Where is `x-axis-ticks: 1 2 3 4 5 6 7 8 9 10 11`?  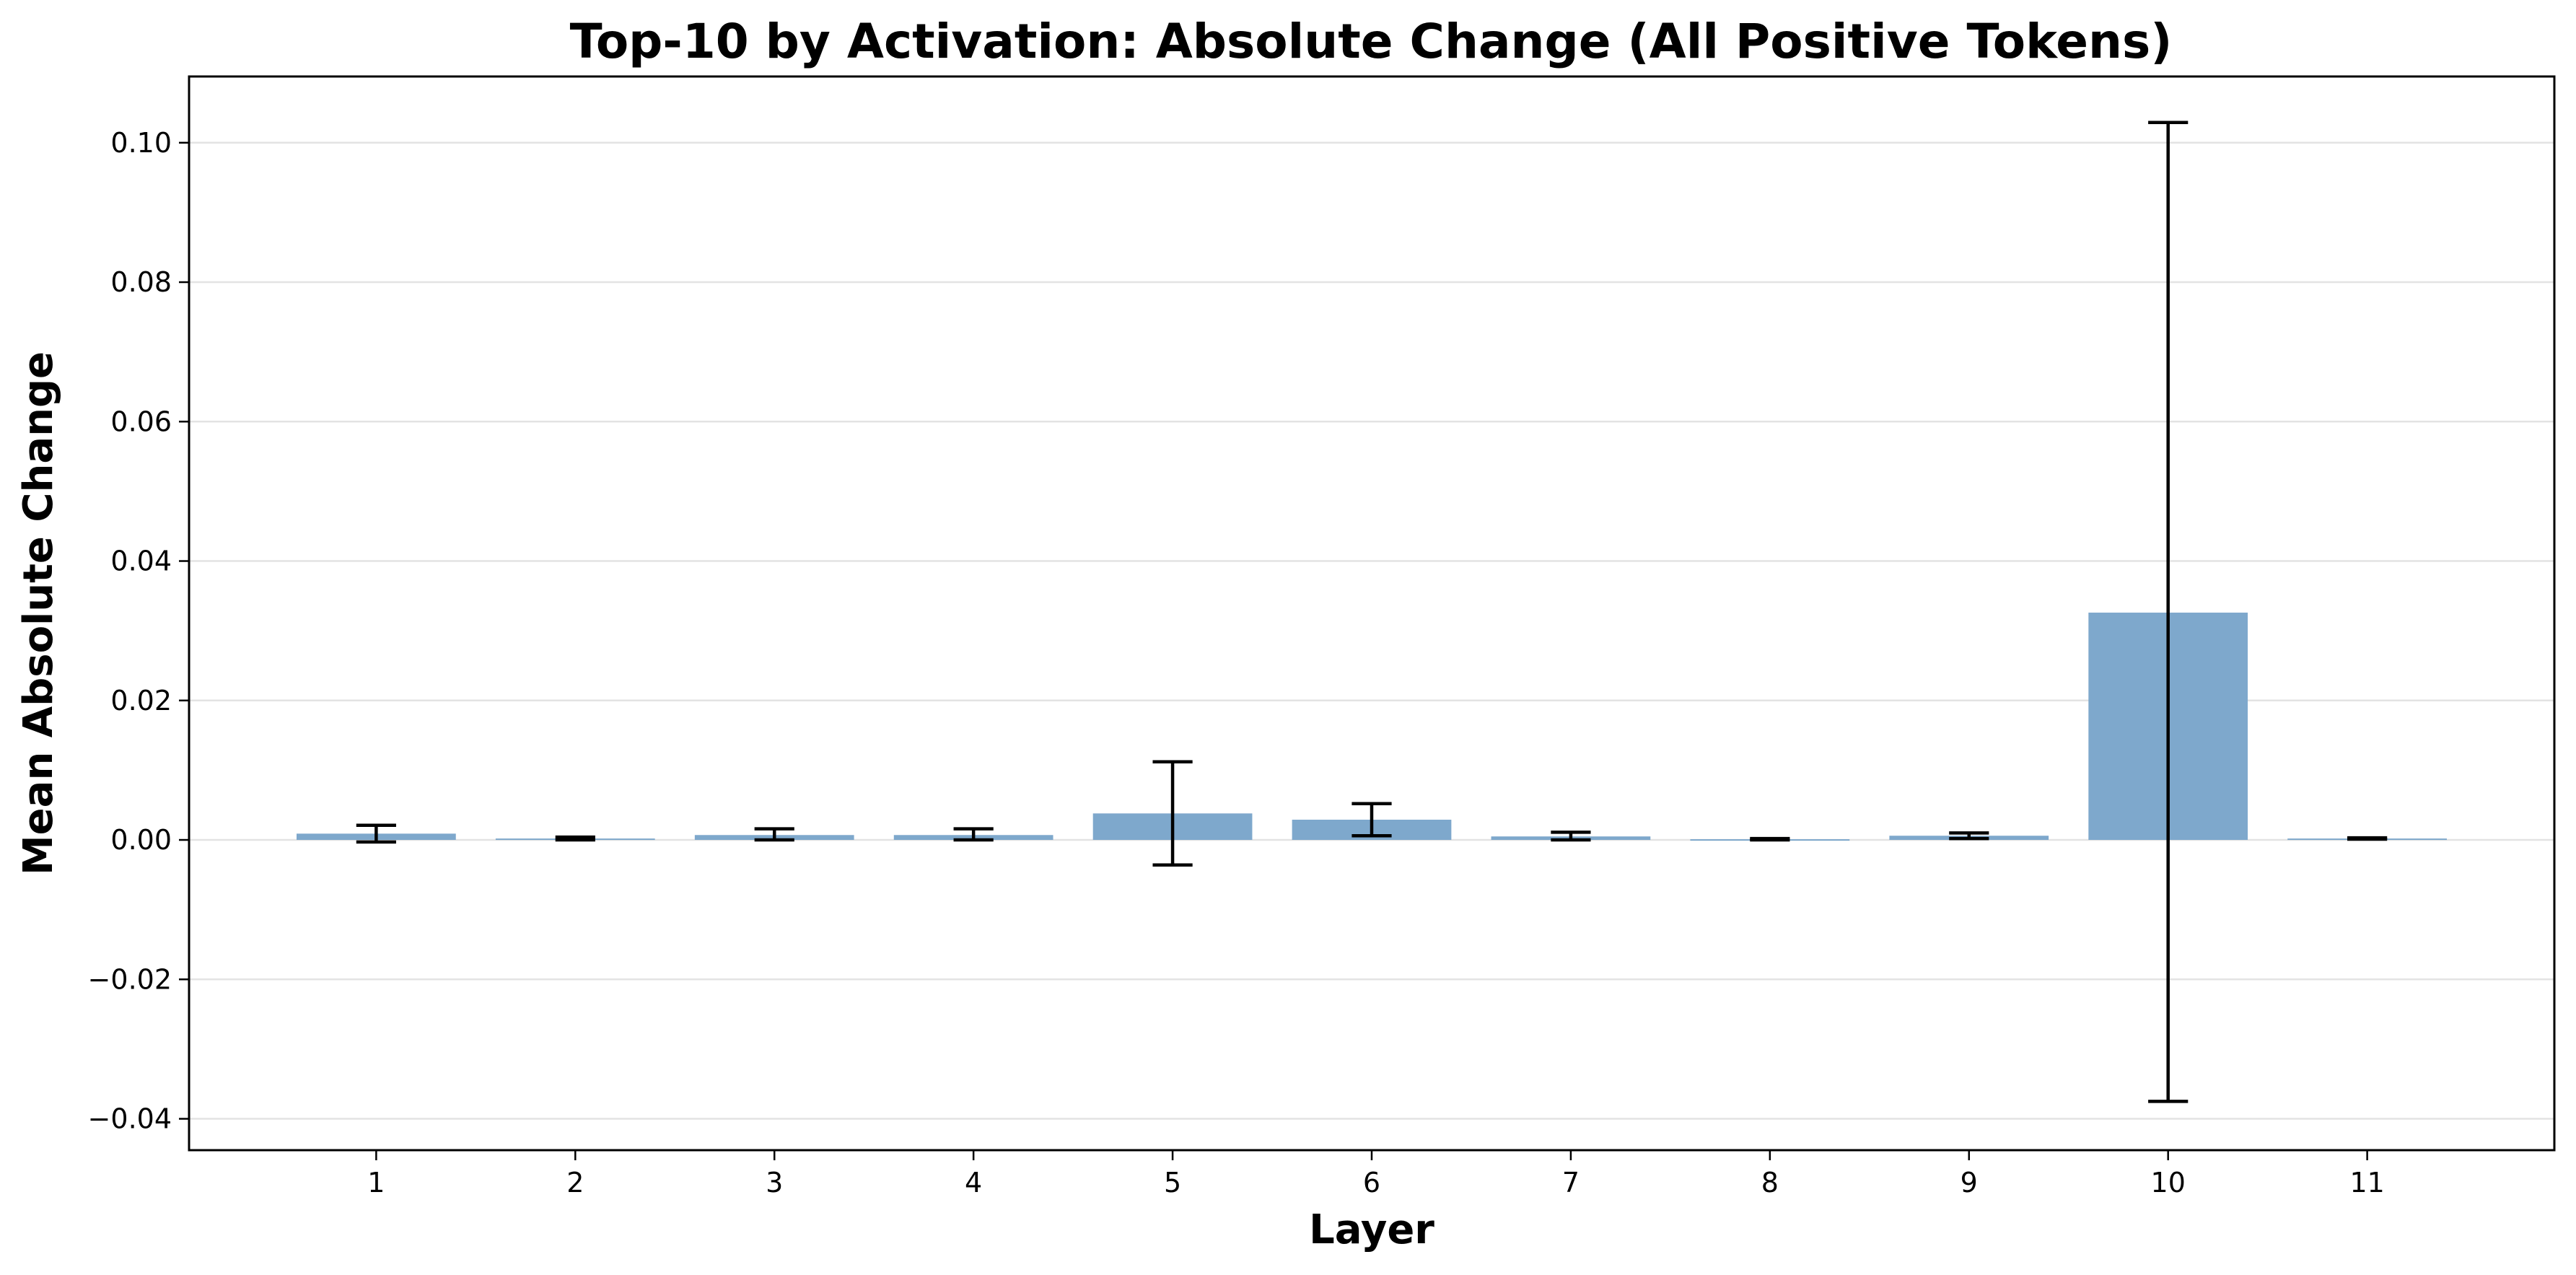 x-axis-ticks: 1 2 3 4 5 6 7 8 9 10 11 is located at coordinates (1376, 1174).